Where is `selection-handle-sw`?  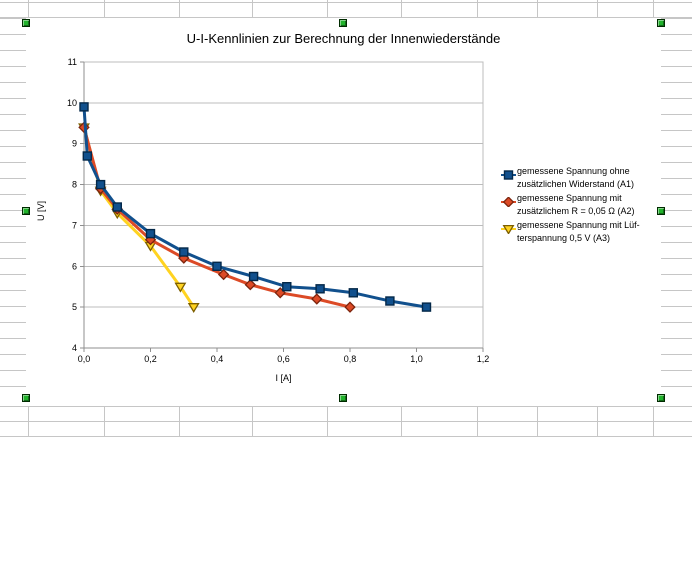 selection-handle-sw is located at coordinates (26, 398).